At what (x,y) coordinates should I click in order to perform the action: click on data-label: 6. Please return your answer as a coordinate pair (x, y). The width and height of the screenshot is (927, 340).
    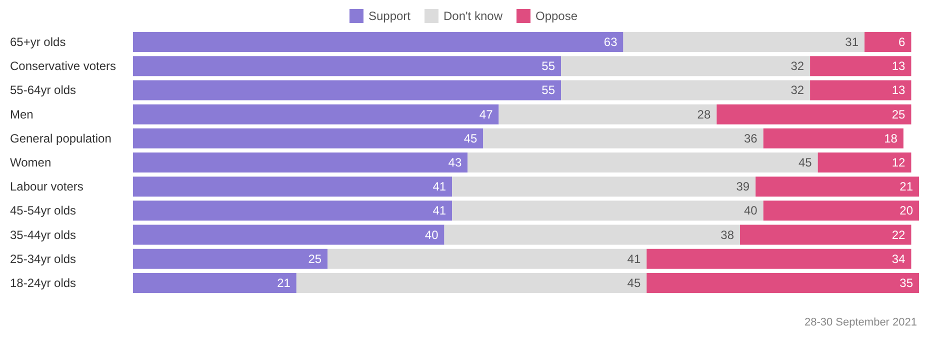
    Looking at the image, I should click on (902, 42).